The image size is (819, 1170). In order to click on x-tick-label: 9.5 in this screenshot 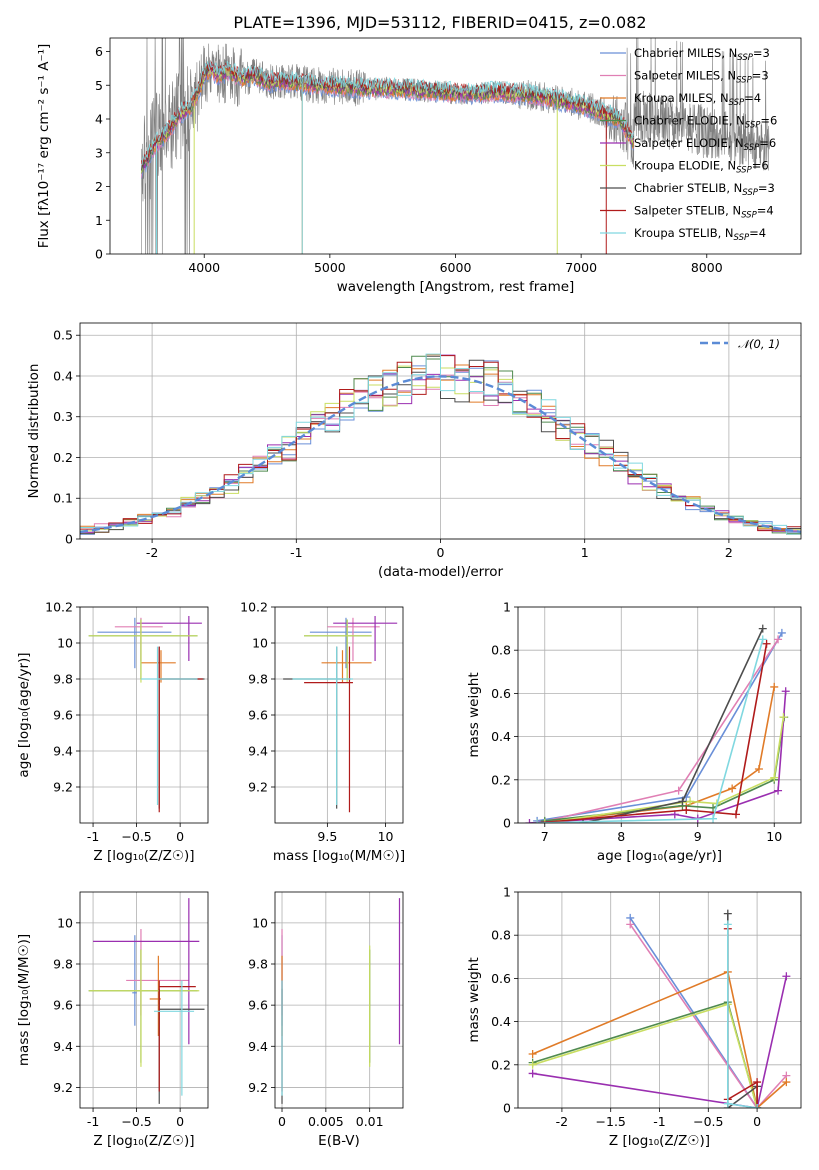, I will do `click(327, 836)`.